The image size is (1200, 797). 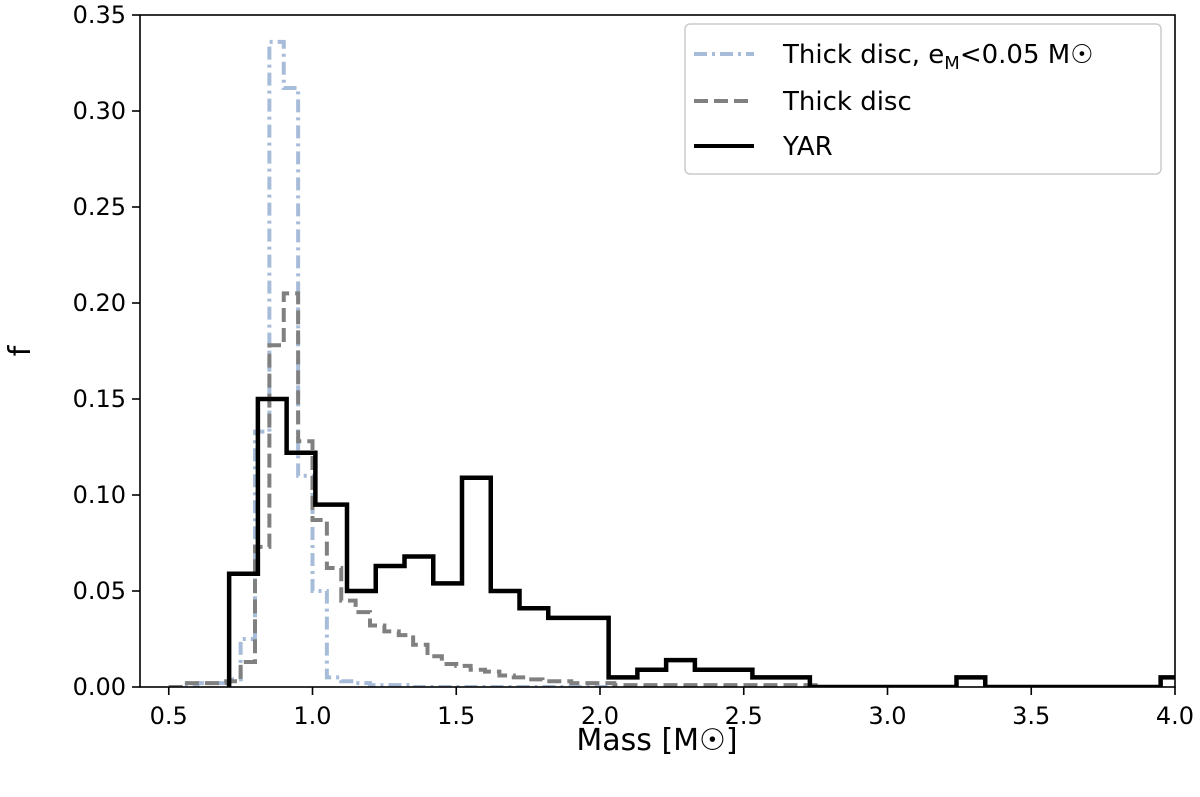 What do you see at coordinates (672, 708) in the screenshot?
I see `x-axis: 0.5 1.0 1.5 2.0 2.5 3.0 3.5 4.0` at bounding box center [672, 708].